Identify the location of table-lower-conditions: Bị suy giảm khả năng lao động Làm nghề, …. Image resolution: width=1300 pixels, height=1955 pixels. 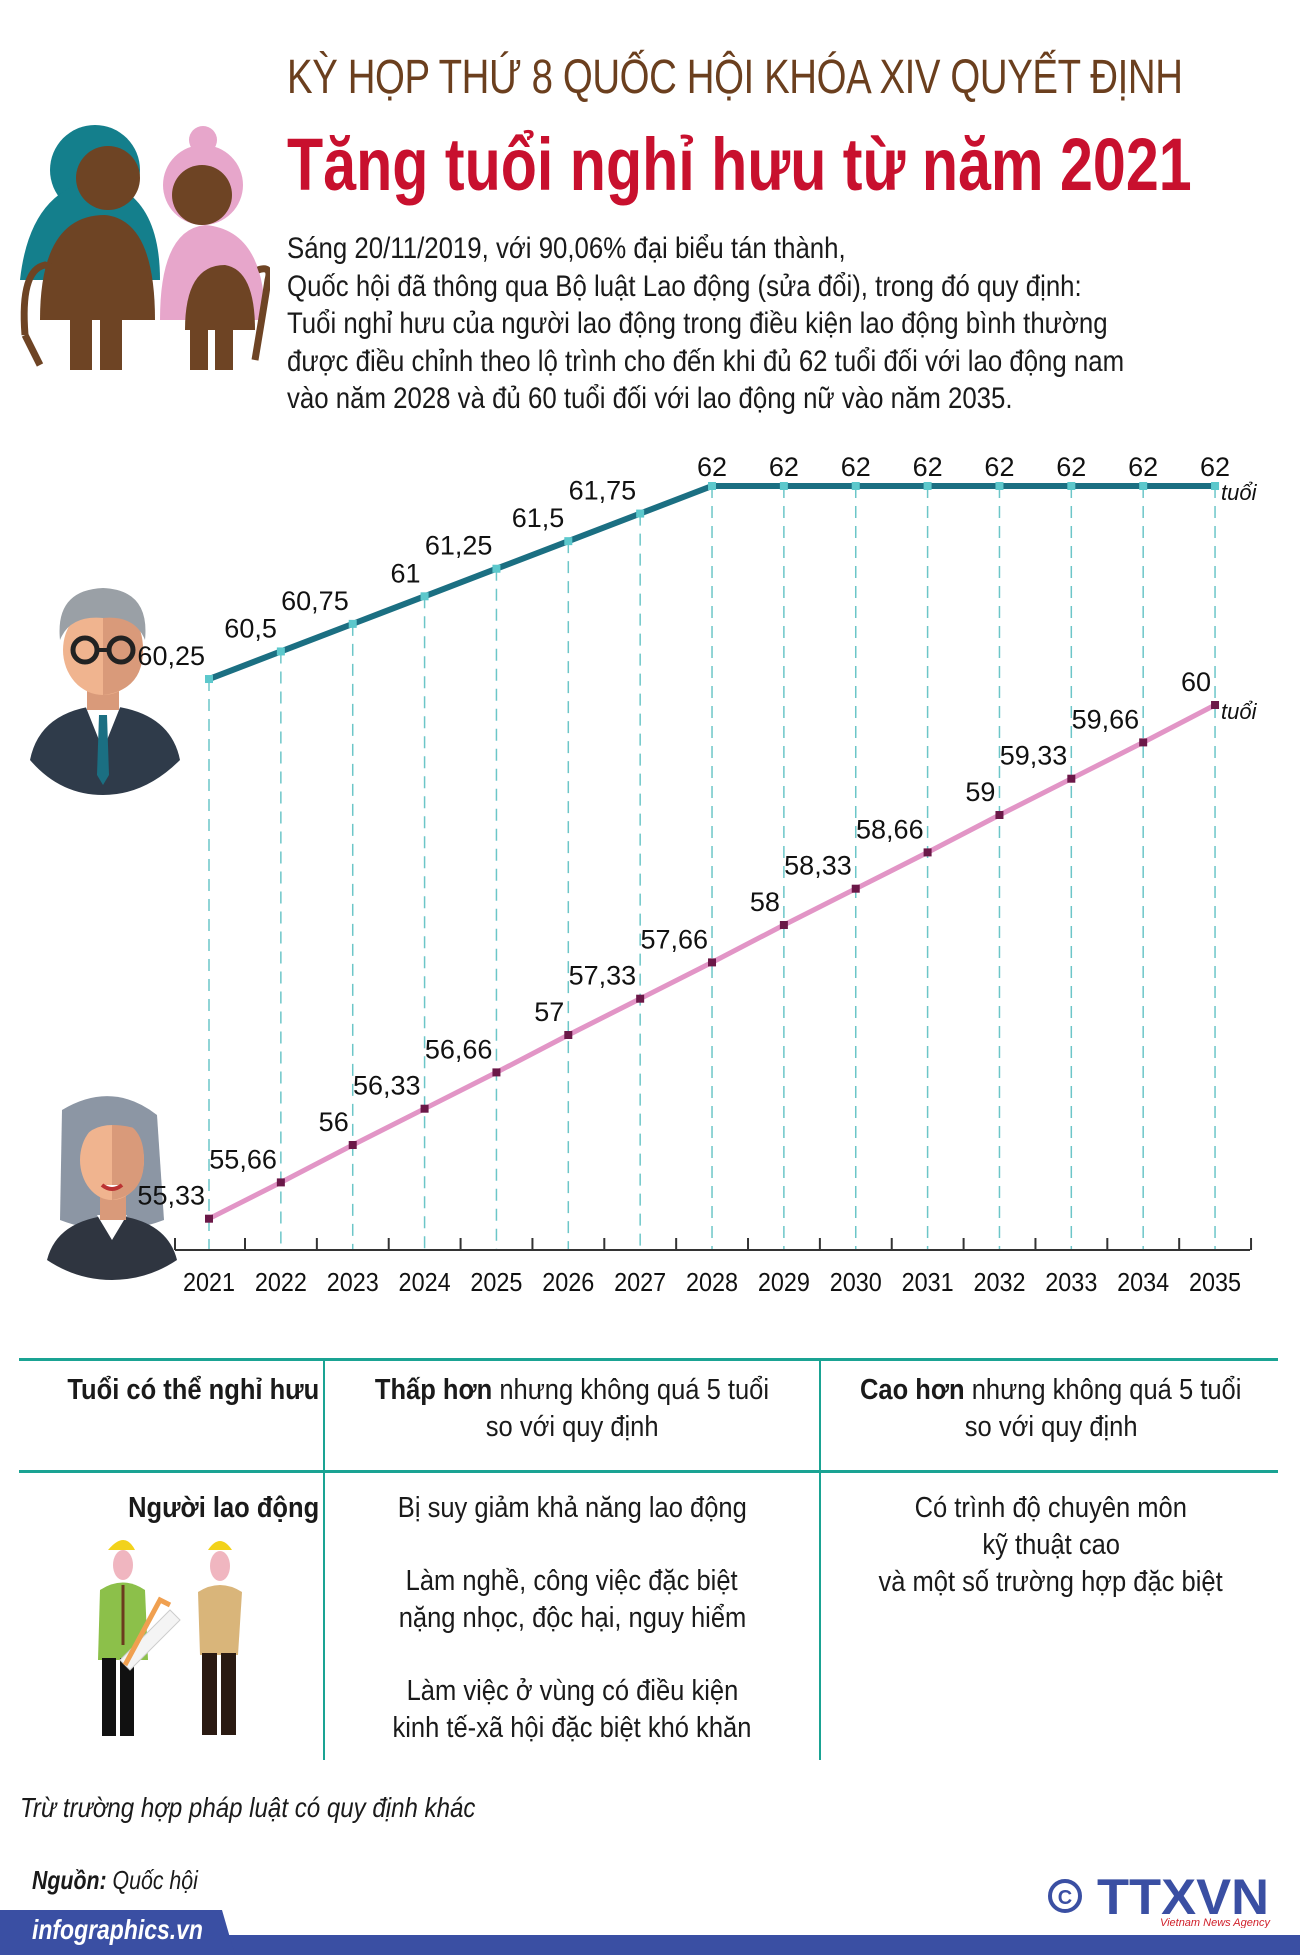
(572, 1618).